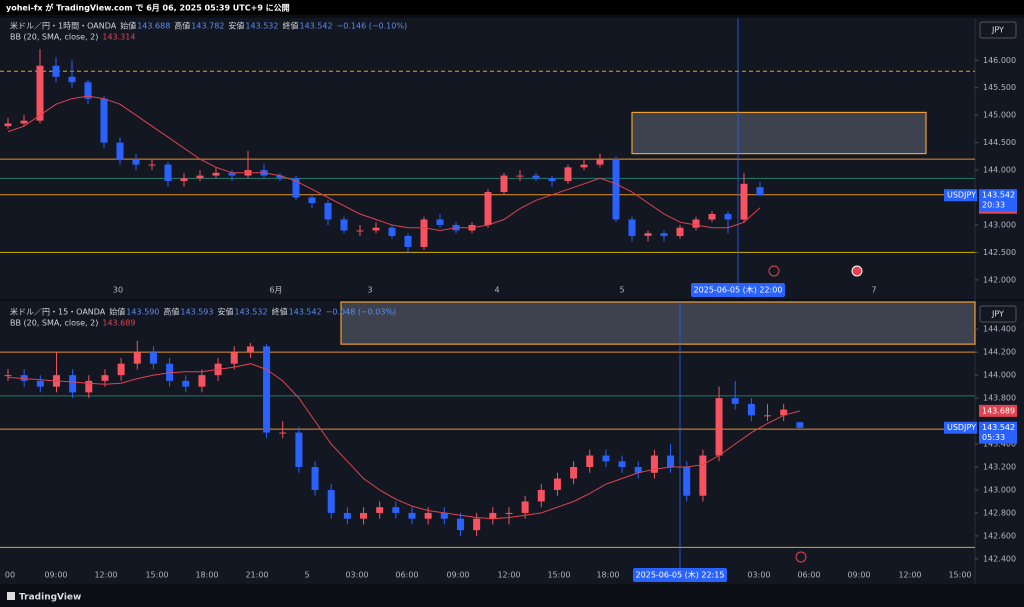  Describe the element at coordinates (999, 558) in the screenshot. I see `y-tick-label: 142.400` at that location.